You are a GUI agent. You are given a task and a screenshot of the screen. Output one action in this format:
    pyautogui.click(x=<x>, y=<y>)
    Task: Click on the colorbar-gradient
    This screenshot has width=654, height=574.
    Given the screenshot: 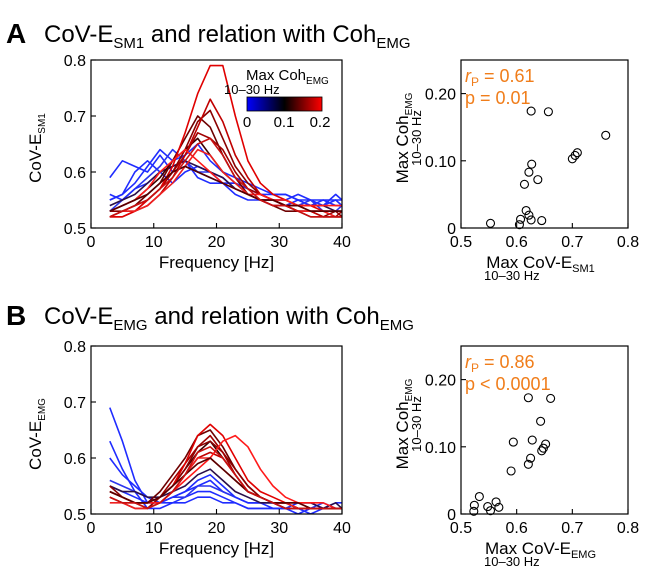 What is the action you would take?
    pyautogui.click(x=284, y=104)
    